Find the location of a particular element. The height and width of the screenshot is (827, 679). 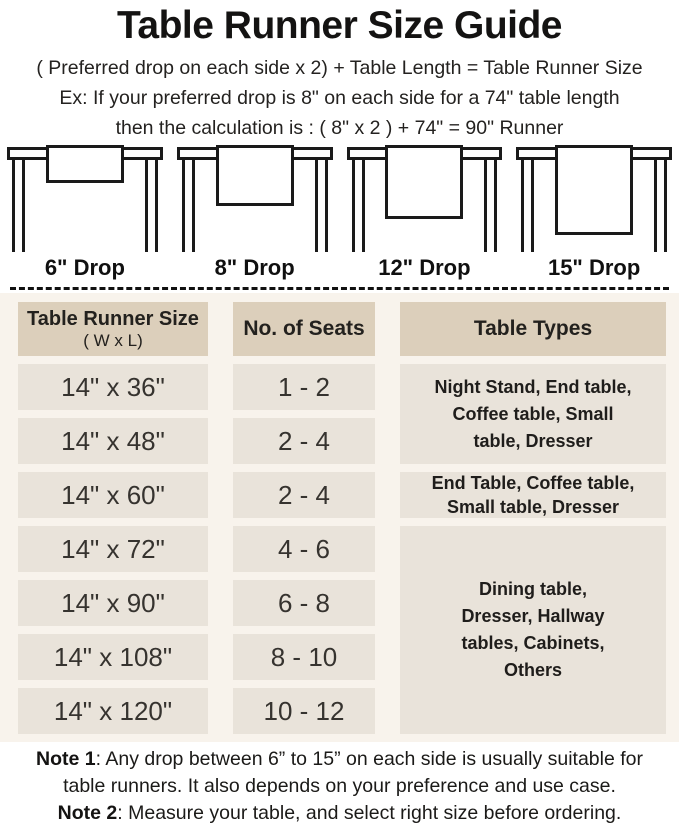

note-2-label: Note 2 is located at coordinates (87, 813).